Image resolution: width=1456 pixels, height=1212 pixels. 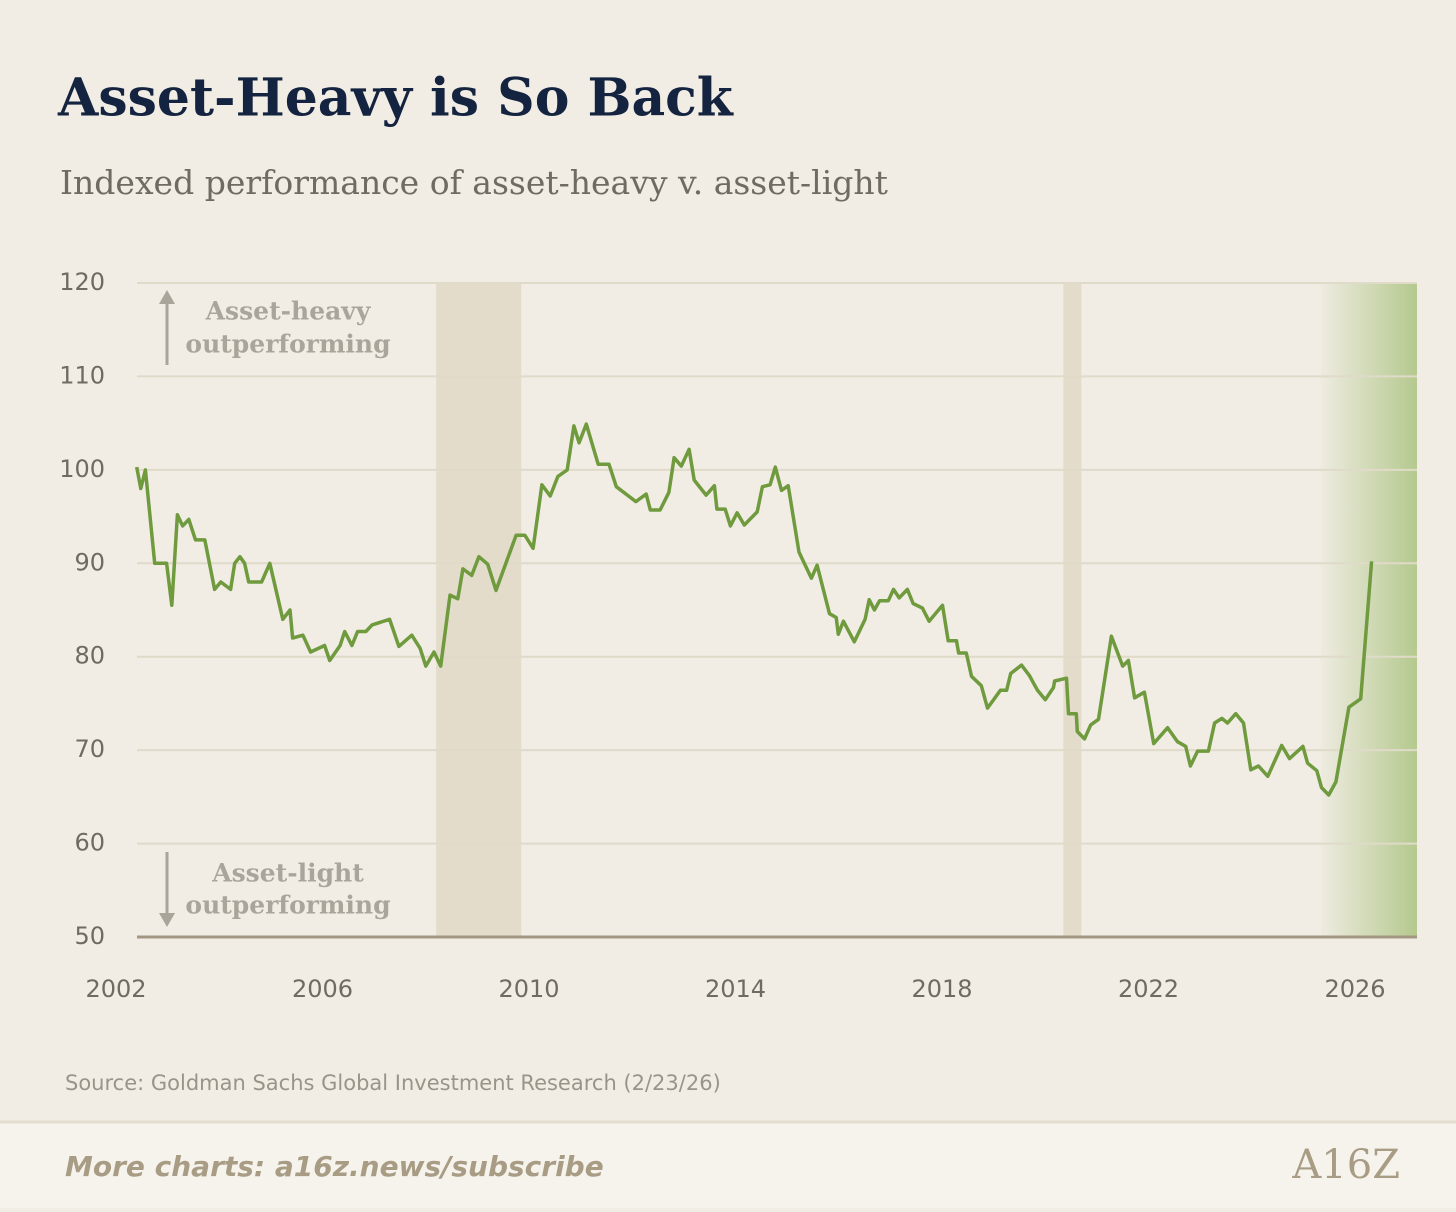 I want to click on annotation-text: Asset-heavy, so click(x=288, y=311).